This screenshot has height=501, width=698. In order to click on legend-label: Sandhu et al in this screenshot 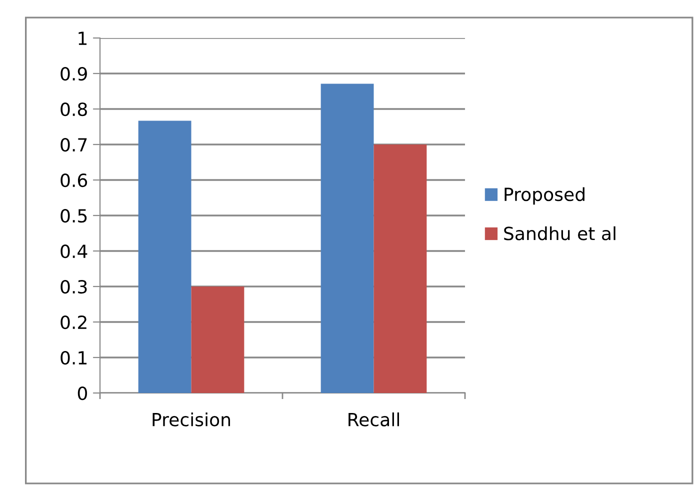, I will do `click(560, 233)`.